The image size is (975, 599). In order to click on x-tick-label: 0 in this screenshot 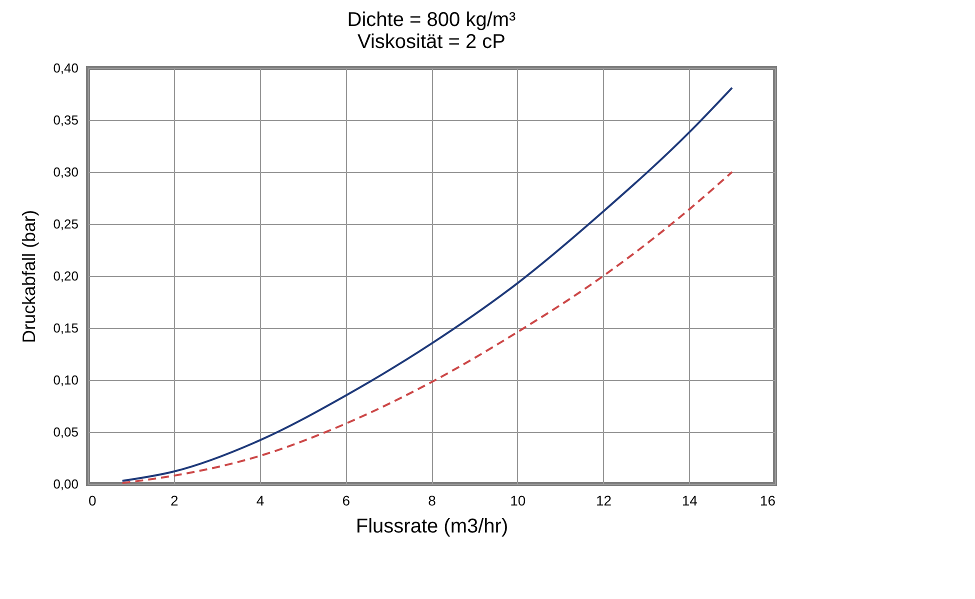, I will do `click(92, 500)`.